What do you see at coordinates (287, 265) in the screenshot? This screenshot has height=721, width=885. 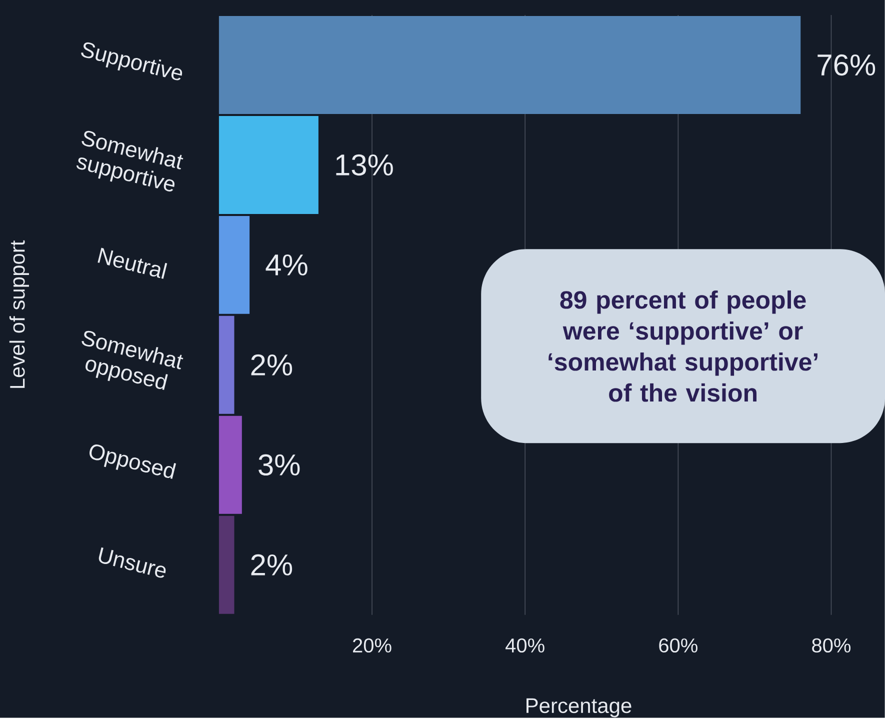 I see `data-label: 4%` at bounding box center [287, 265].